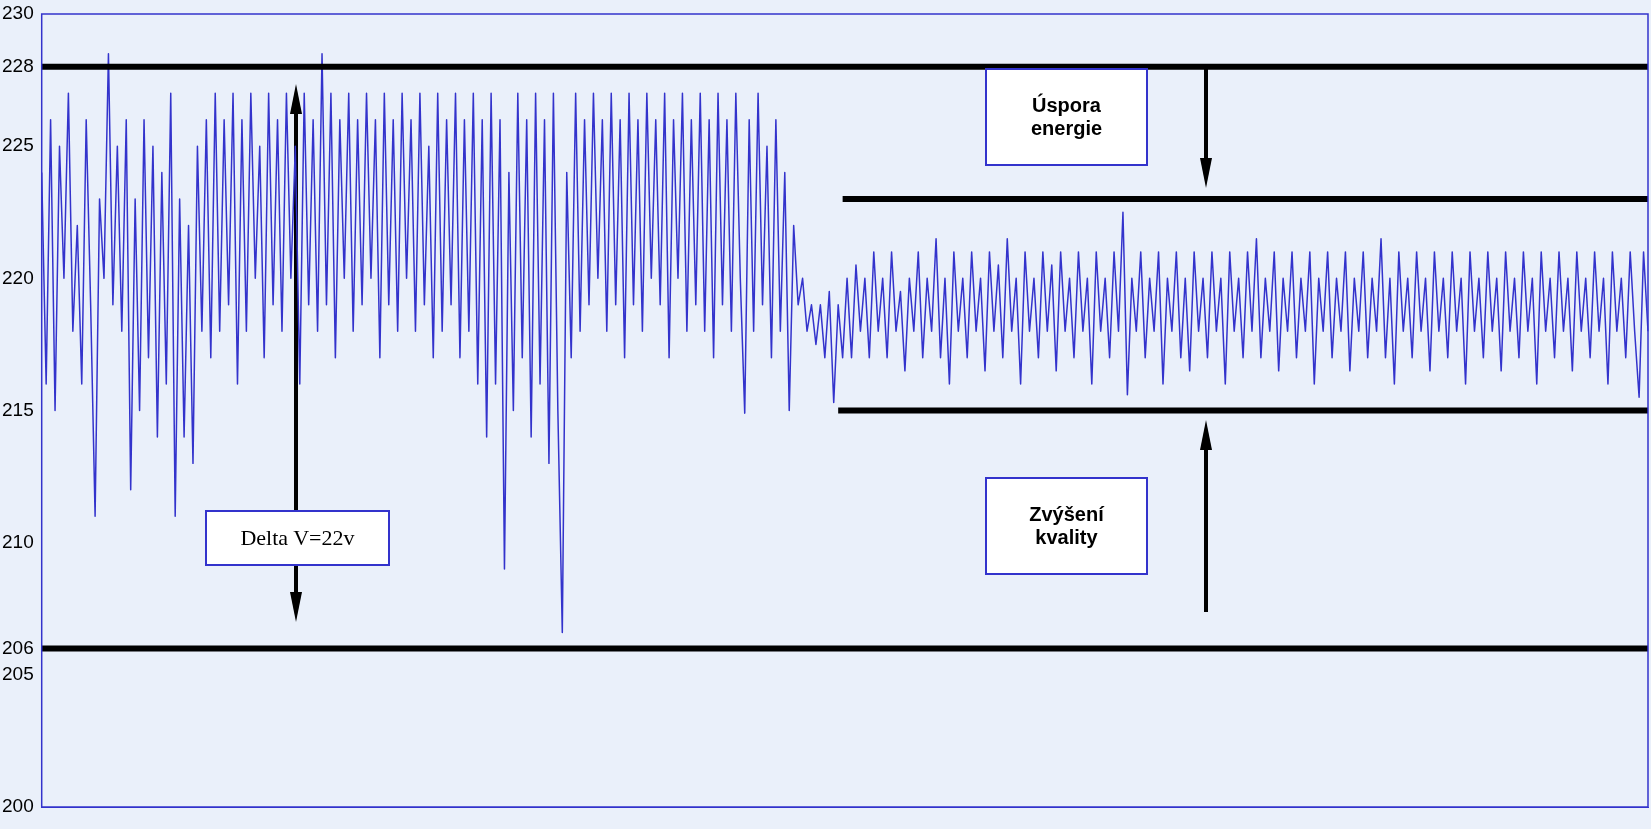 Image resolution: width=1651 pixels, height=829 pixels. I want to click on annotation: Úspora energie, so click(1066, 117).